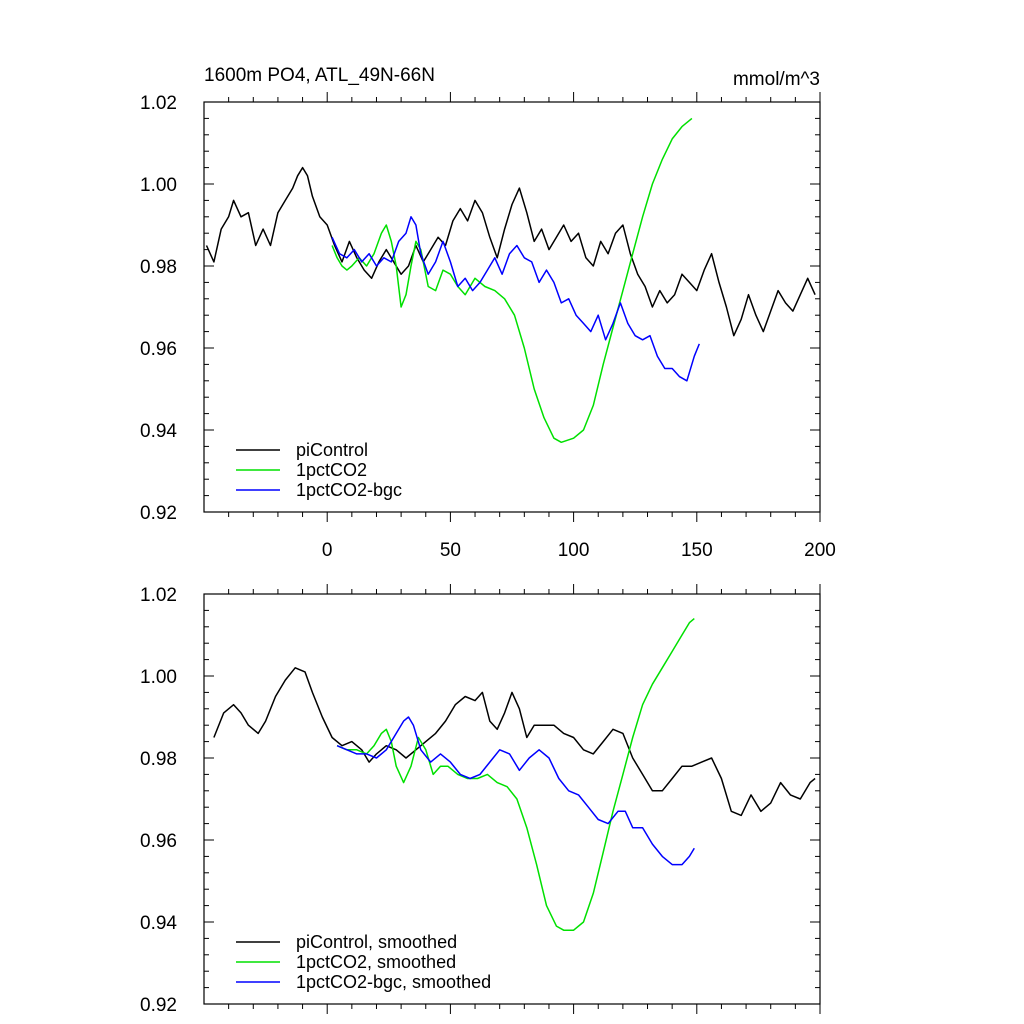  What do you see at coordinates (319, 75) in the screenshot?
I see `chart-title: 1600m PO4, ATL_49N-66N` at bounding box center [319, 75].